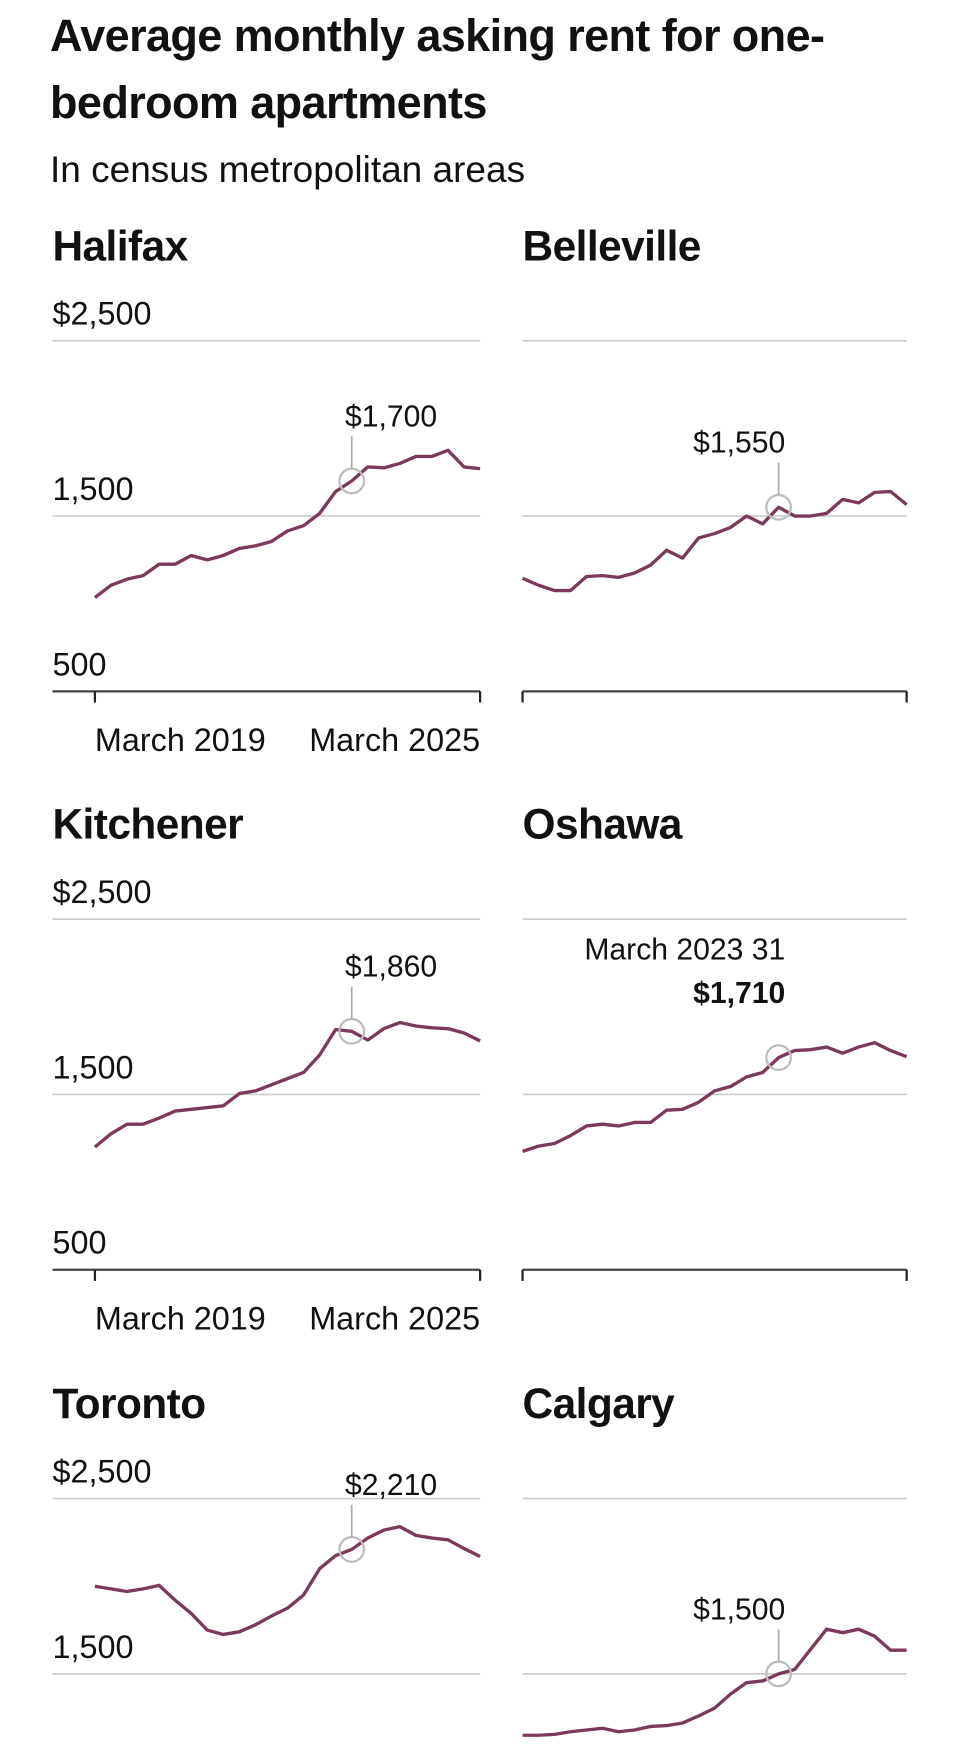  I want to click on value-label: $1,710, so click(739, 993).